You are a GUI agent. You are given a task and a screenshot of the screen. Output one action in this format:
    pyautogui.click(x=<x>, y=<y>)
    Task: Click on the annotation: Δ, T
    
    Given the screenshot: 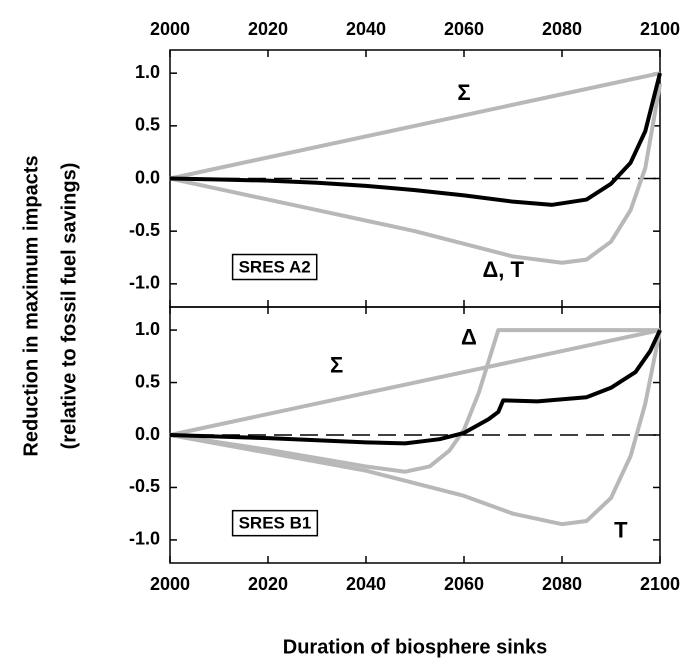 What is the action you would take?
    pyautogui.click(x=503, y=269)
    